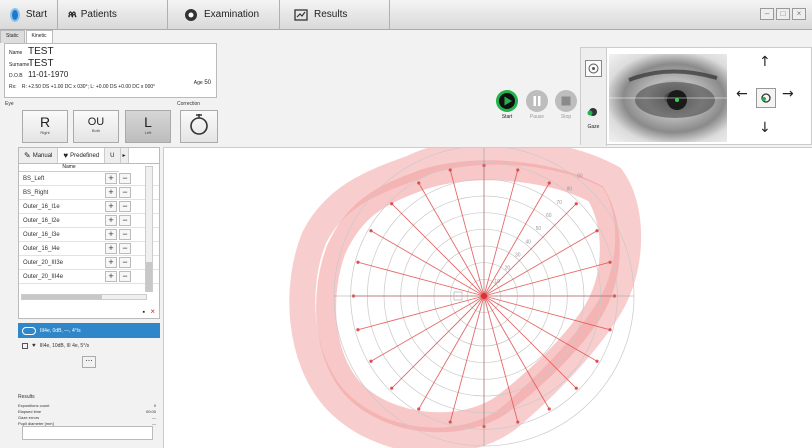  I want to click on result-row: Expositions count 0, so click(87, 406).